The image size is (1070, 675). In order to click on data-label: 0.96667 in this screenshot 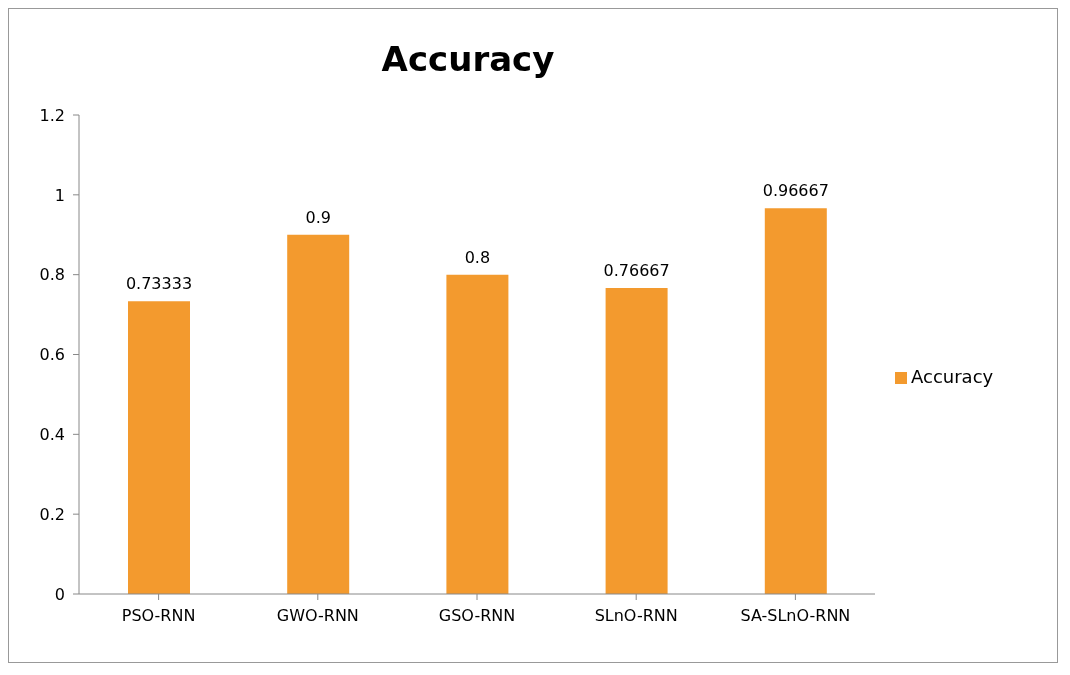, I will do `click(795, 191)`.